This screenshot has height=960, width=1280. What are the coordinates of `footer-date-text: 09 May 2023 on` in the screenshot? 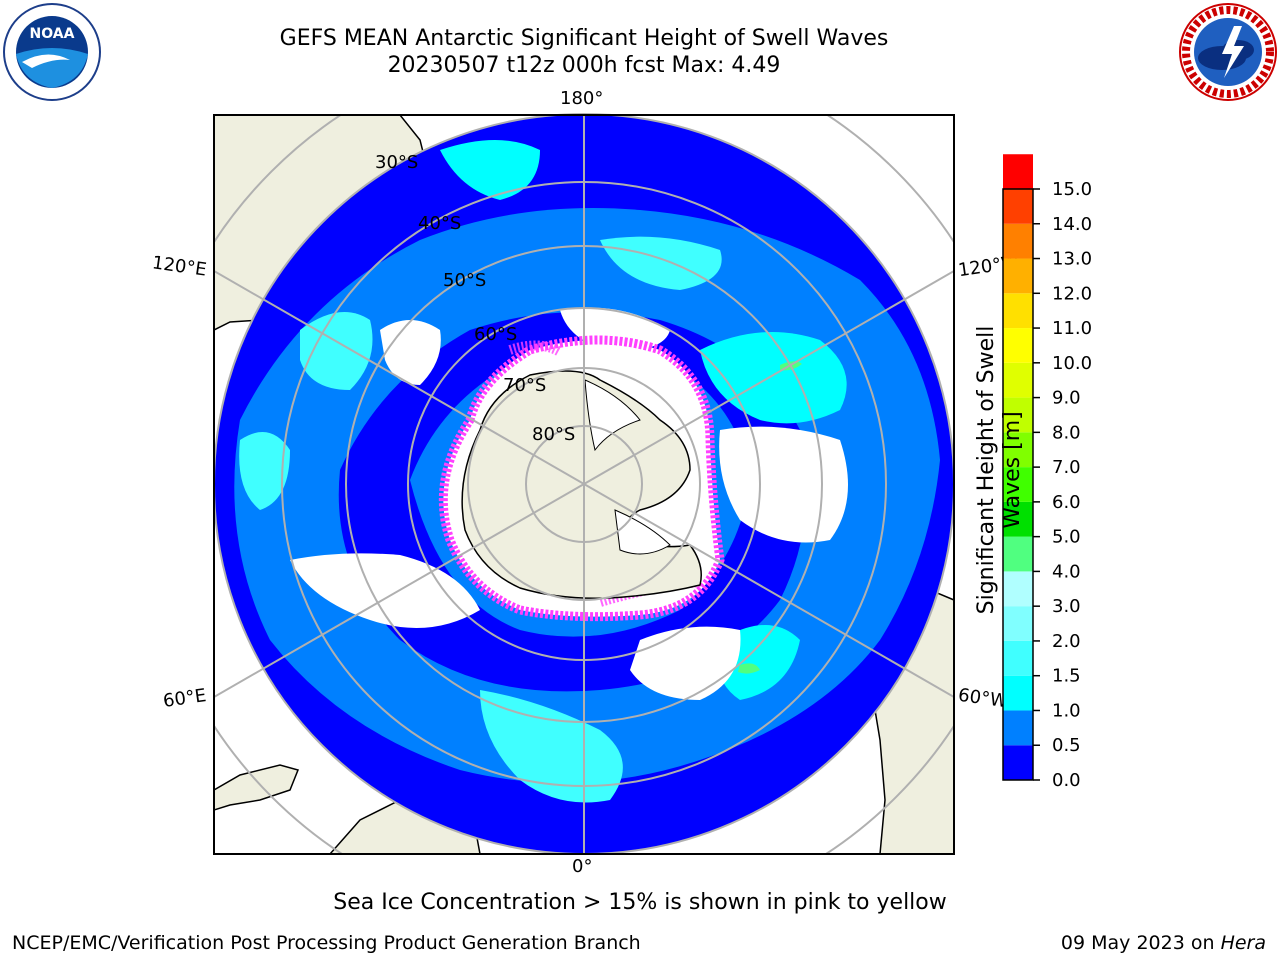 It's located at (1140, 943).